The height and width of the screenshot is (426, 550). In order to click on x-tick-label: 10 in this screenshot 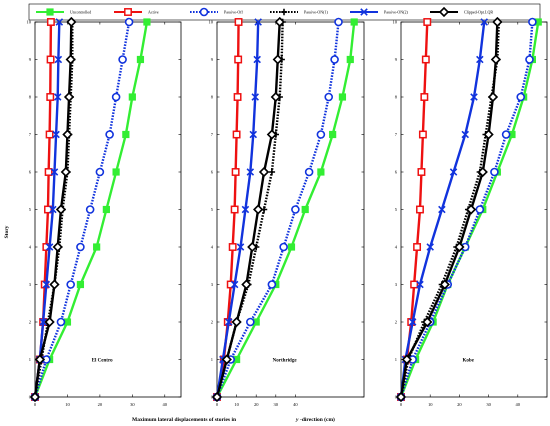, I will do `click(236, 404)`.